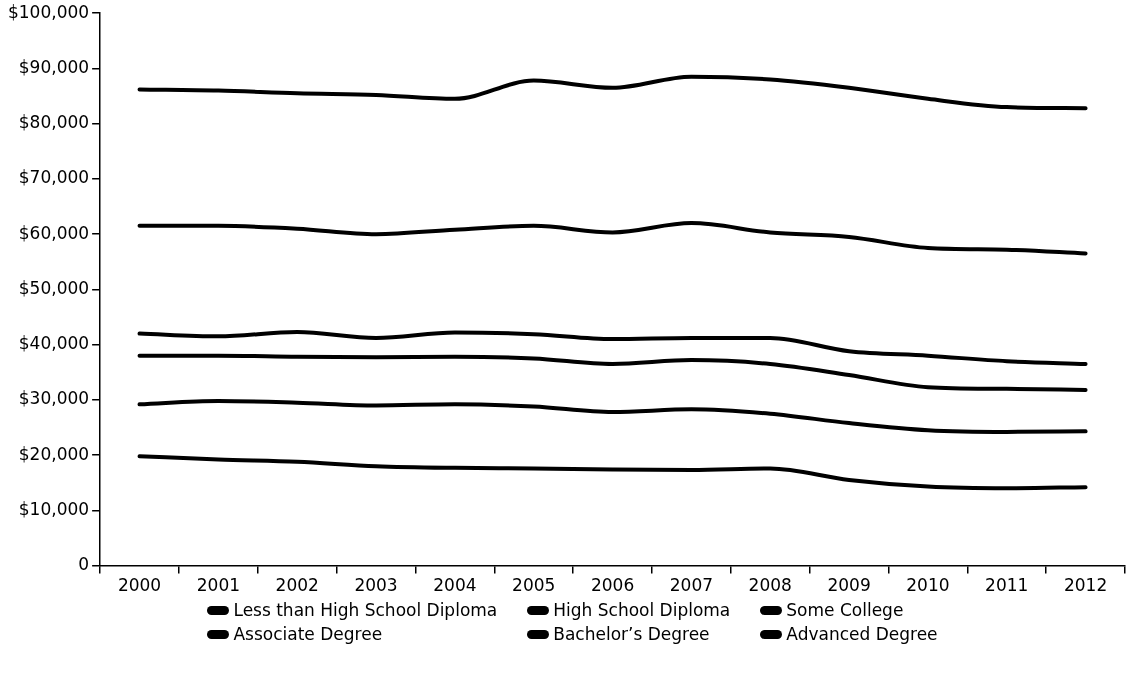 The image size is (1145, 679). Describe the element at coordinates (691, 585) in the screenshot. I see `x-tick-label: 2007` at that location.